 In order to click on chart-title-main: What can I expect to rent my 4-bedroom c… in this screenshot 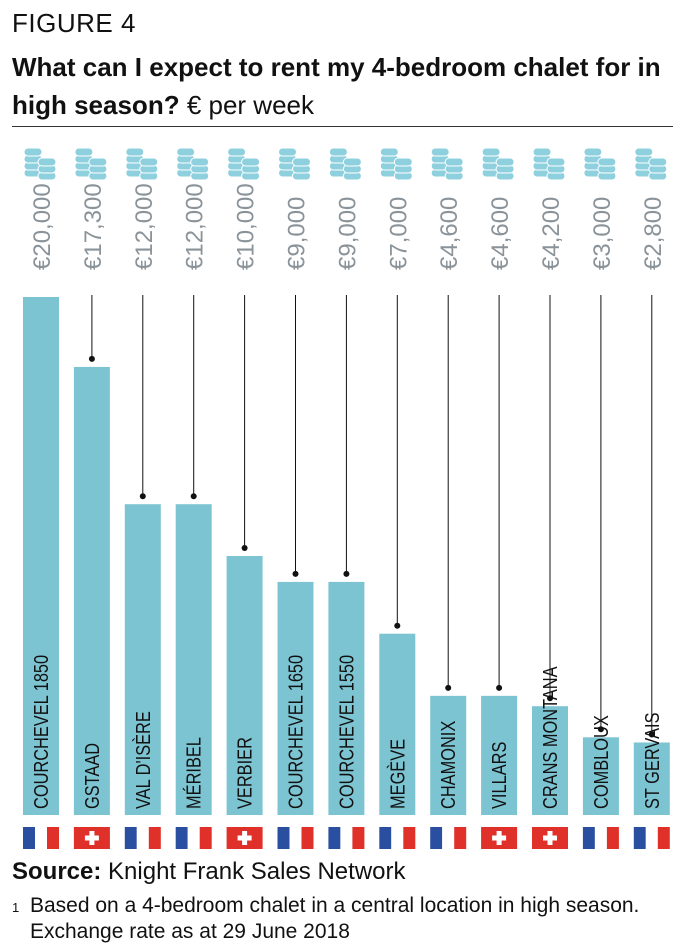, I will do `click(336, 86)`.